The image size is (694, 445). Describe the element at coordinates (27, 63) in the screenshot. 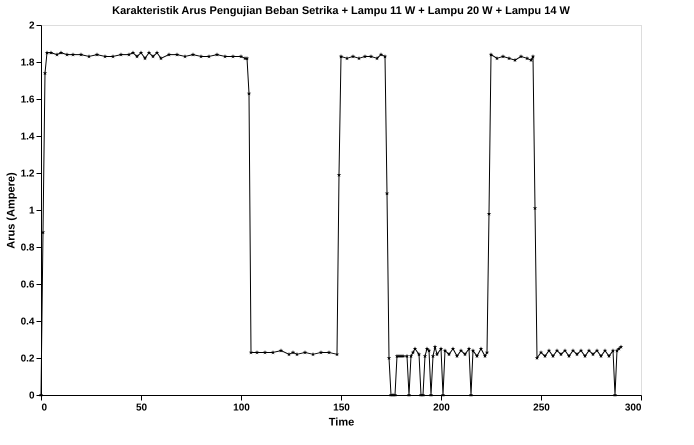

I see `y-tick-label: 1.8` at that location.